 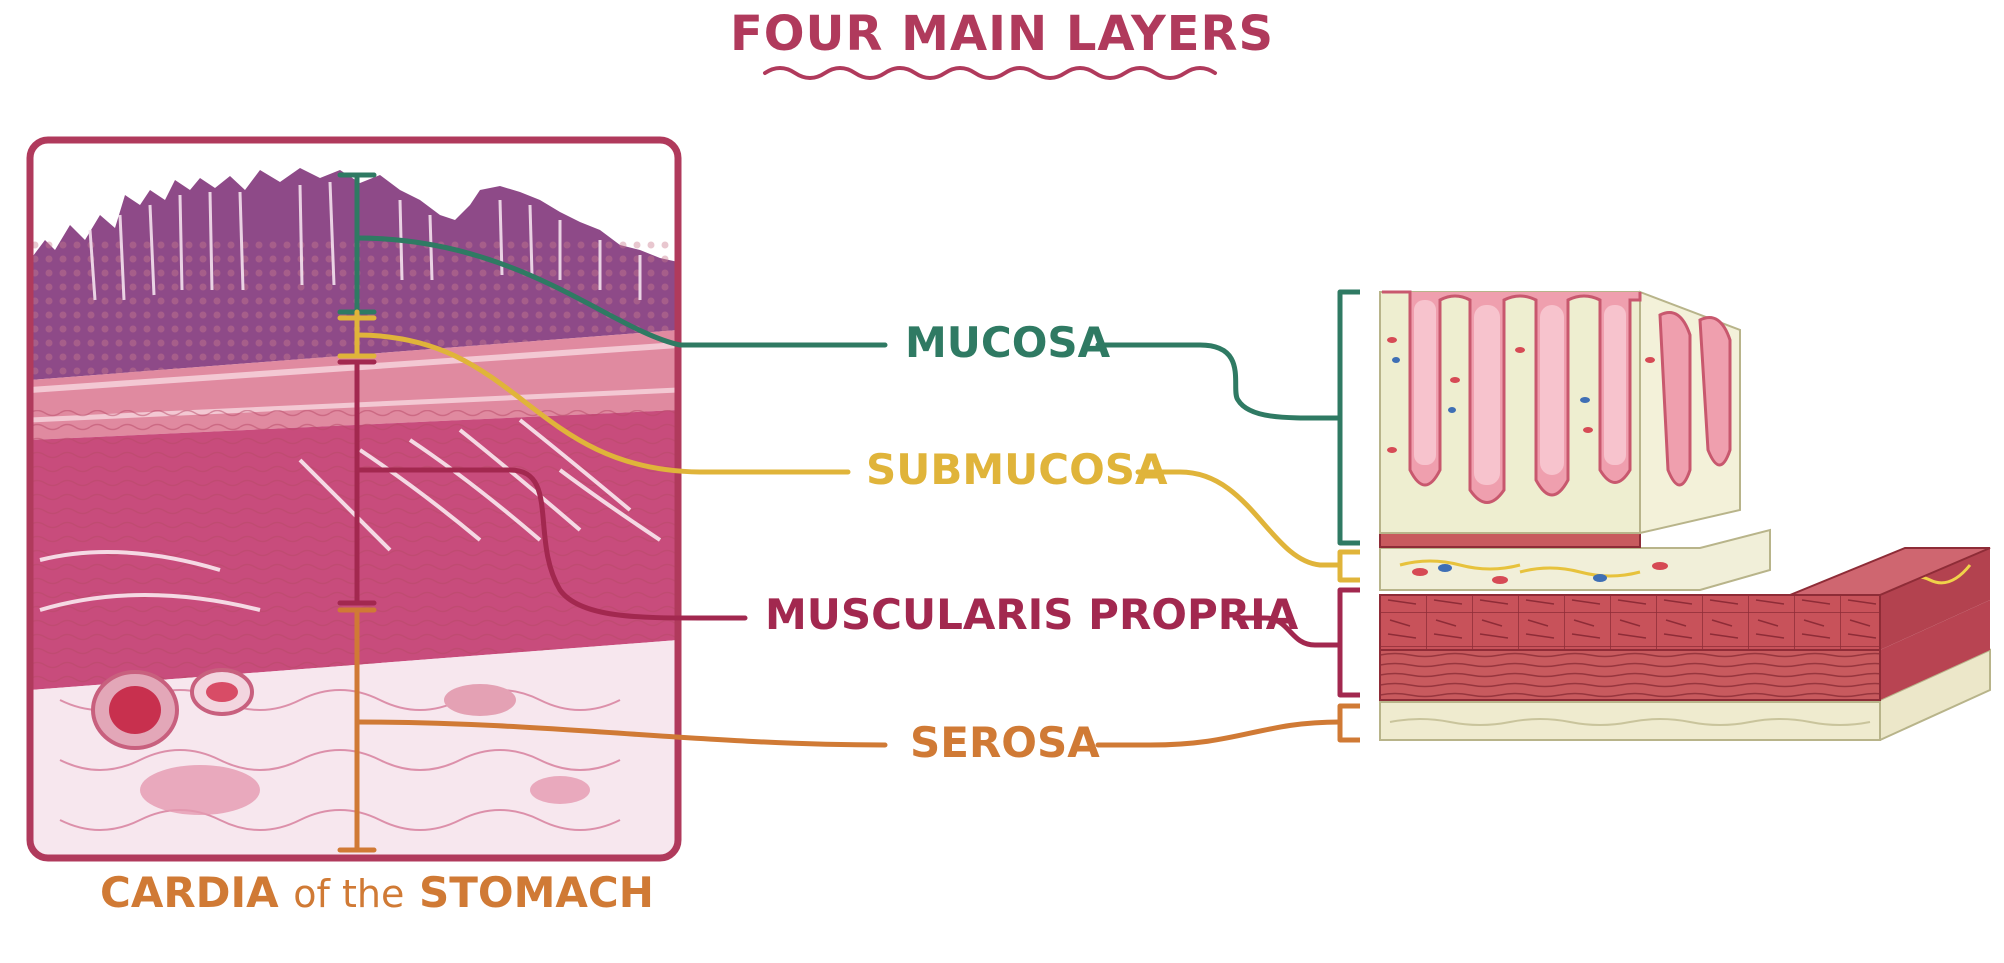 What do you see at coordinates (1008, 342) in the screenshot?
I see `mucosa-label: MUCOSA` at bounding box center [1008, 342].